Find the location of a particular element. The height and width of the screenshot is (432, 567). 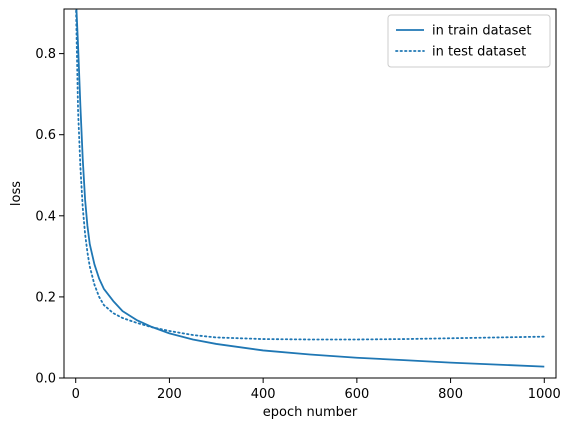

x-axis-ticks: 0 200 400 600 800 1000 is located at coordinates (316, 390).